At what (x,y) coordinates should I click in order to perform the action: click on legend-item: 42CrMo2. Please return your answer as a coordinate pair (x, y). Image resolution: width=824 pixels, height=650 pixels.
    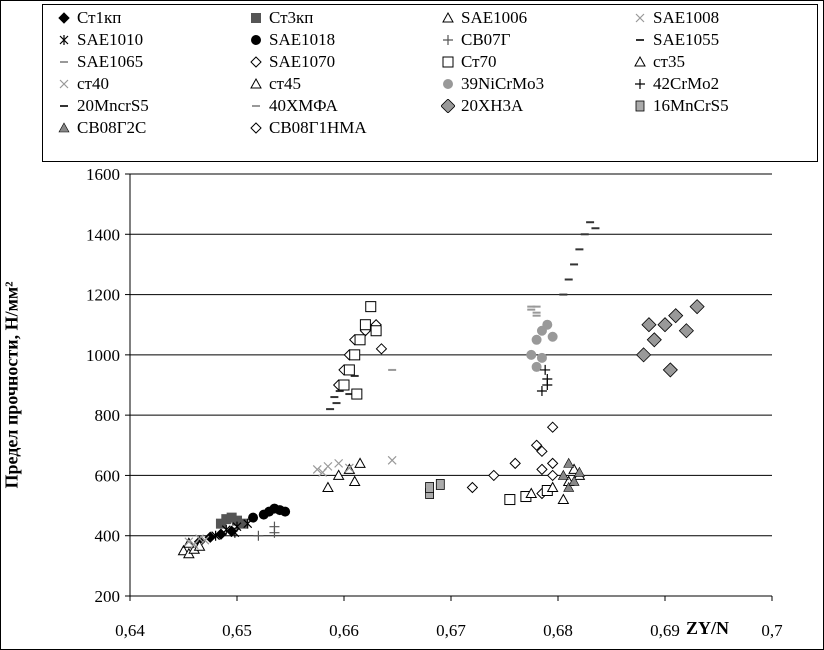
    Looking at the image, I should click on (676, 84).